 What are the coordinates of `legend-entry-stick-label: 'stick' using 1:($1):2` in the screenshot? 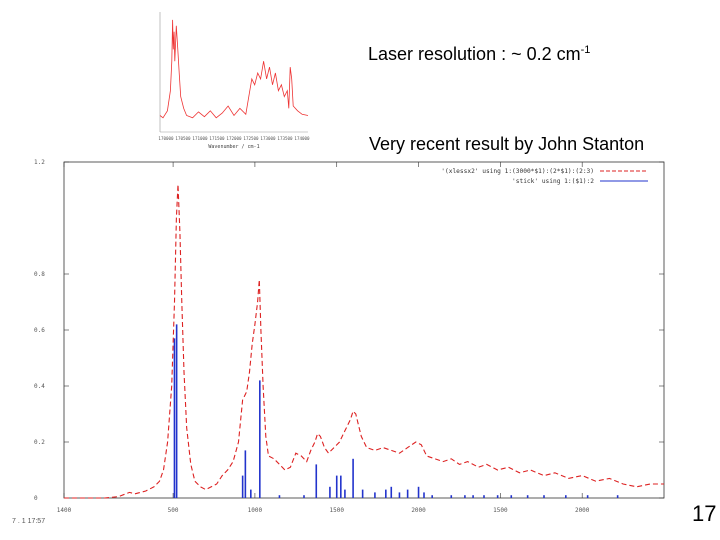 It's located at (553, 181).